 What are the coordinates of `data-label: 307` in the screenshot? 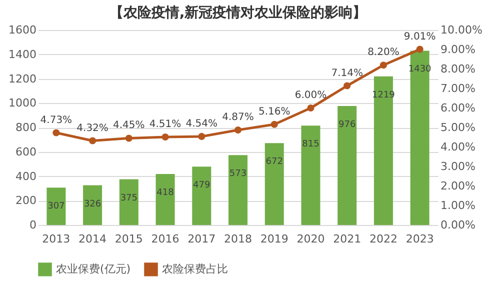 It's located at (56, 207).